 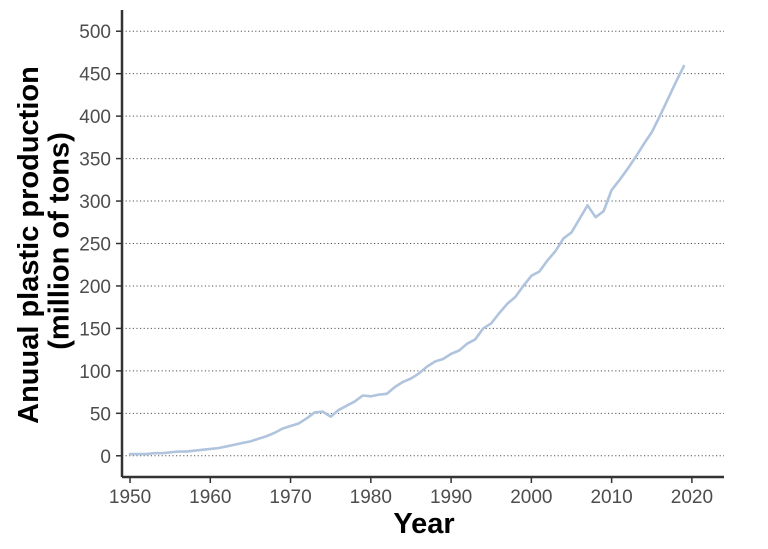 I want to click on y-tick-label: 300, so click(x=95, y=202).